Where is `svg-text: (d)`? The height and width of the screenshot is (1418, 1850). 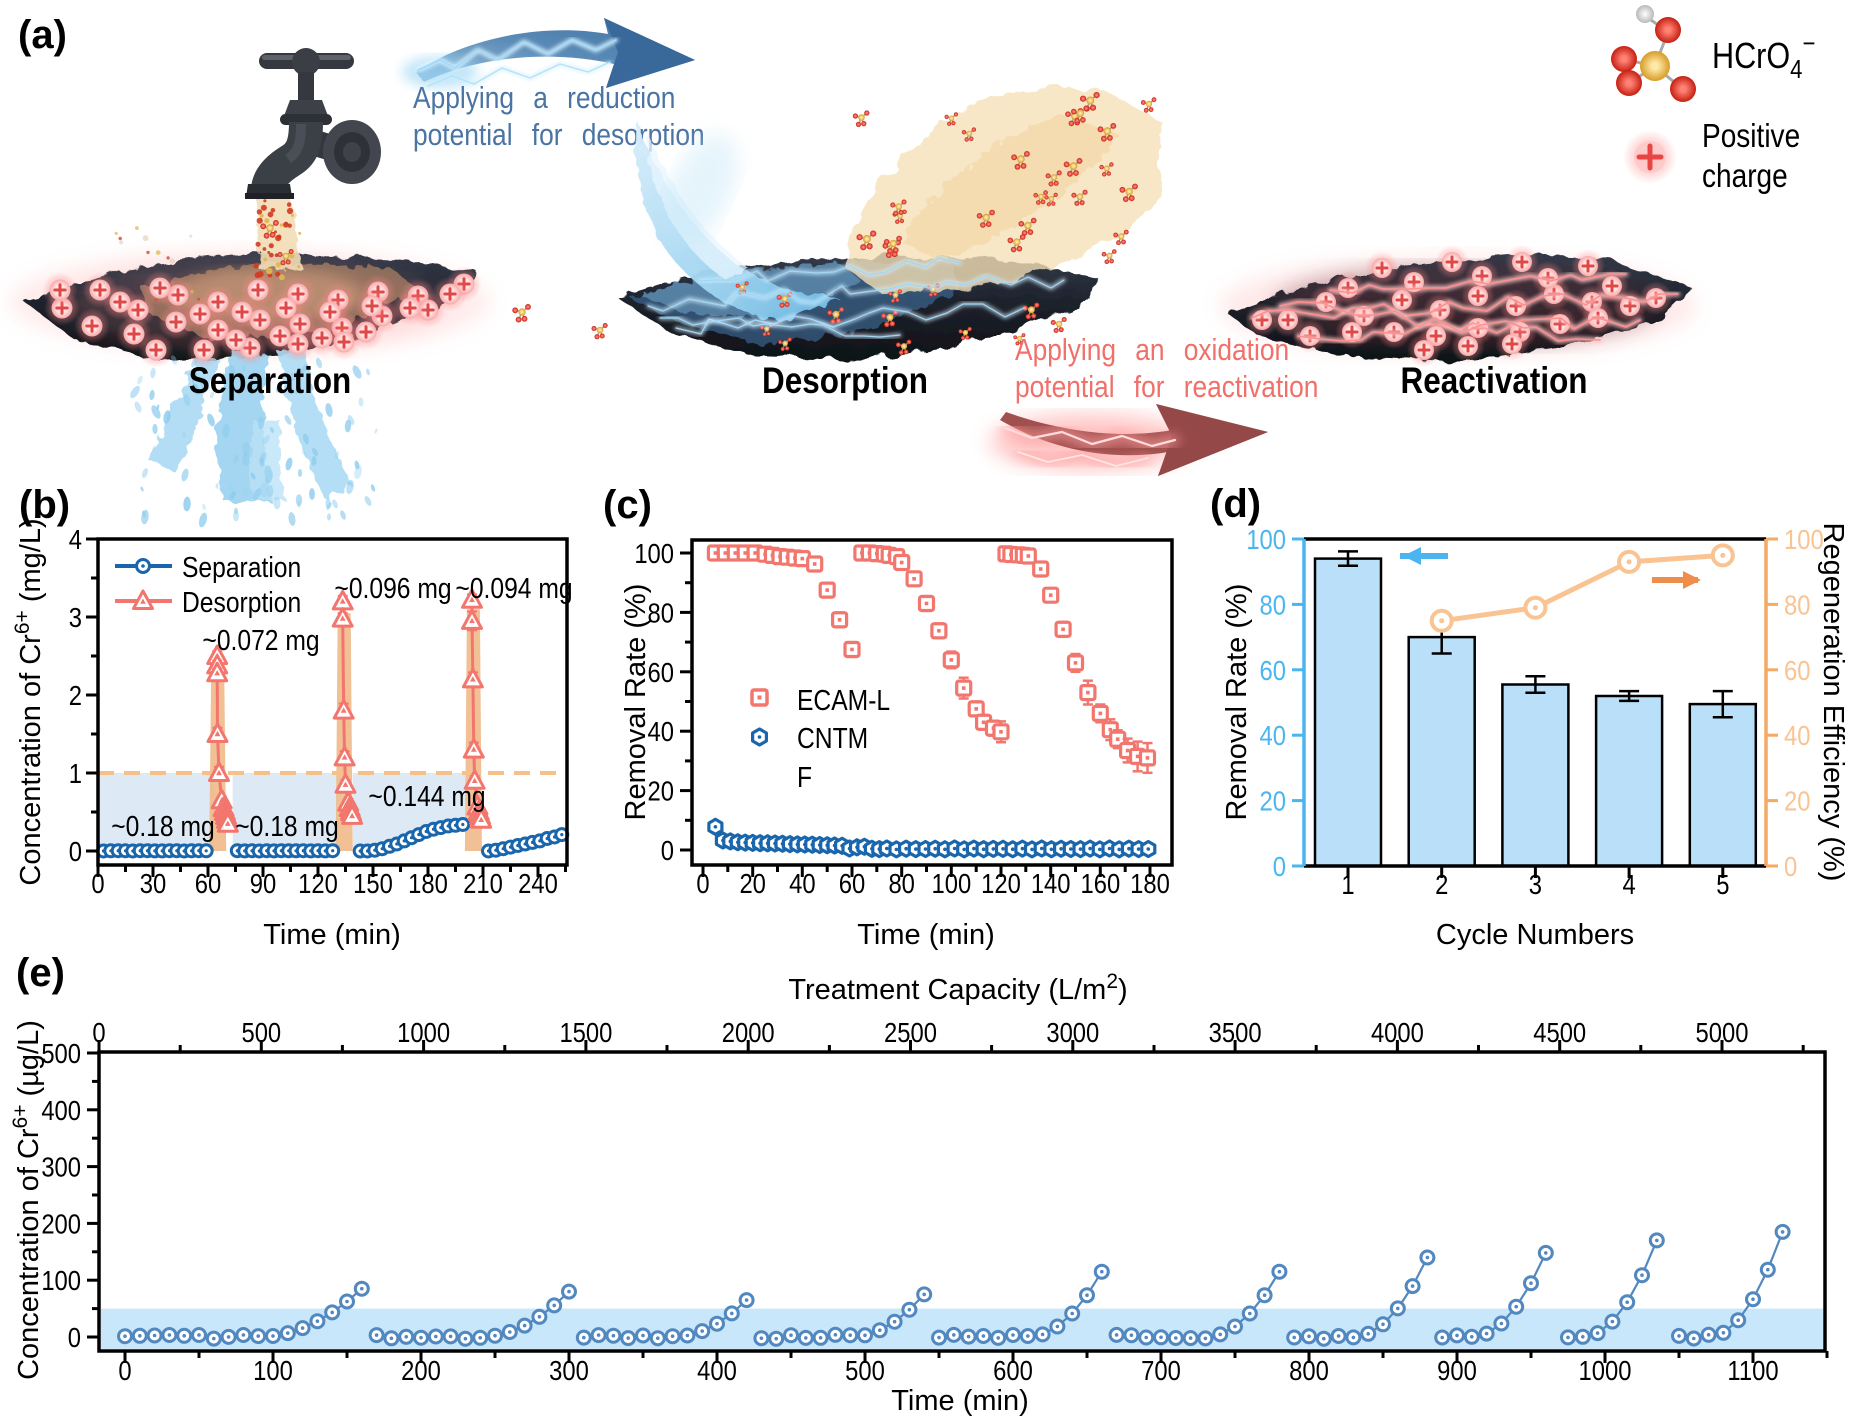 svg-text: (d) is located at coordinates (1235, 504).